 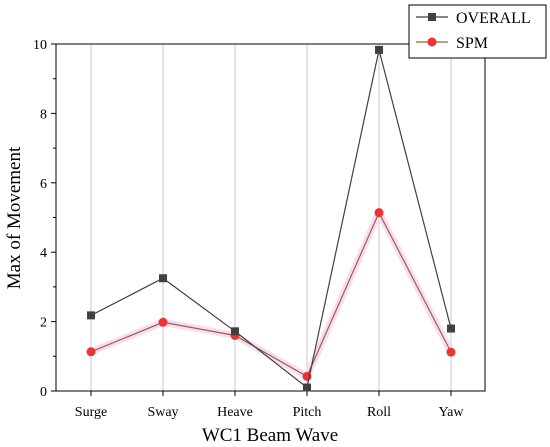 What do you see at coordinates (162, 412) in the screenshot?
I see `x-tick-label: Sway` at bounding box center [162, 412].